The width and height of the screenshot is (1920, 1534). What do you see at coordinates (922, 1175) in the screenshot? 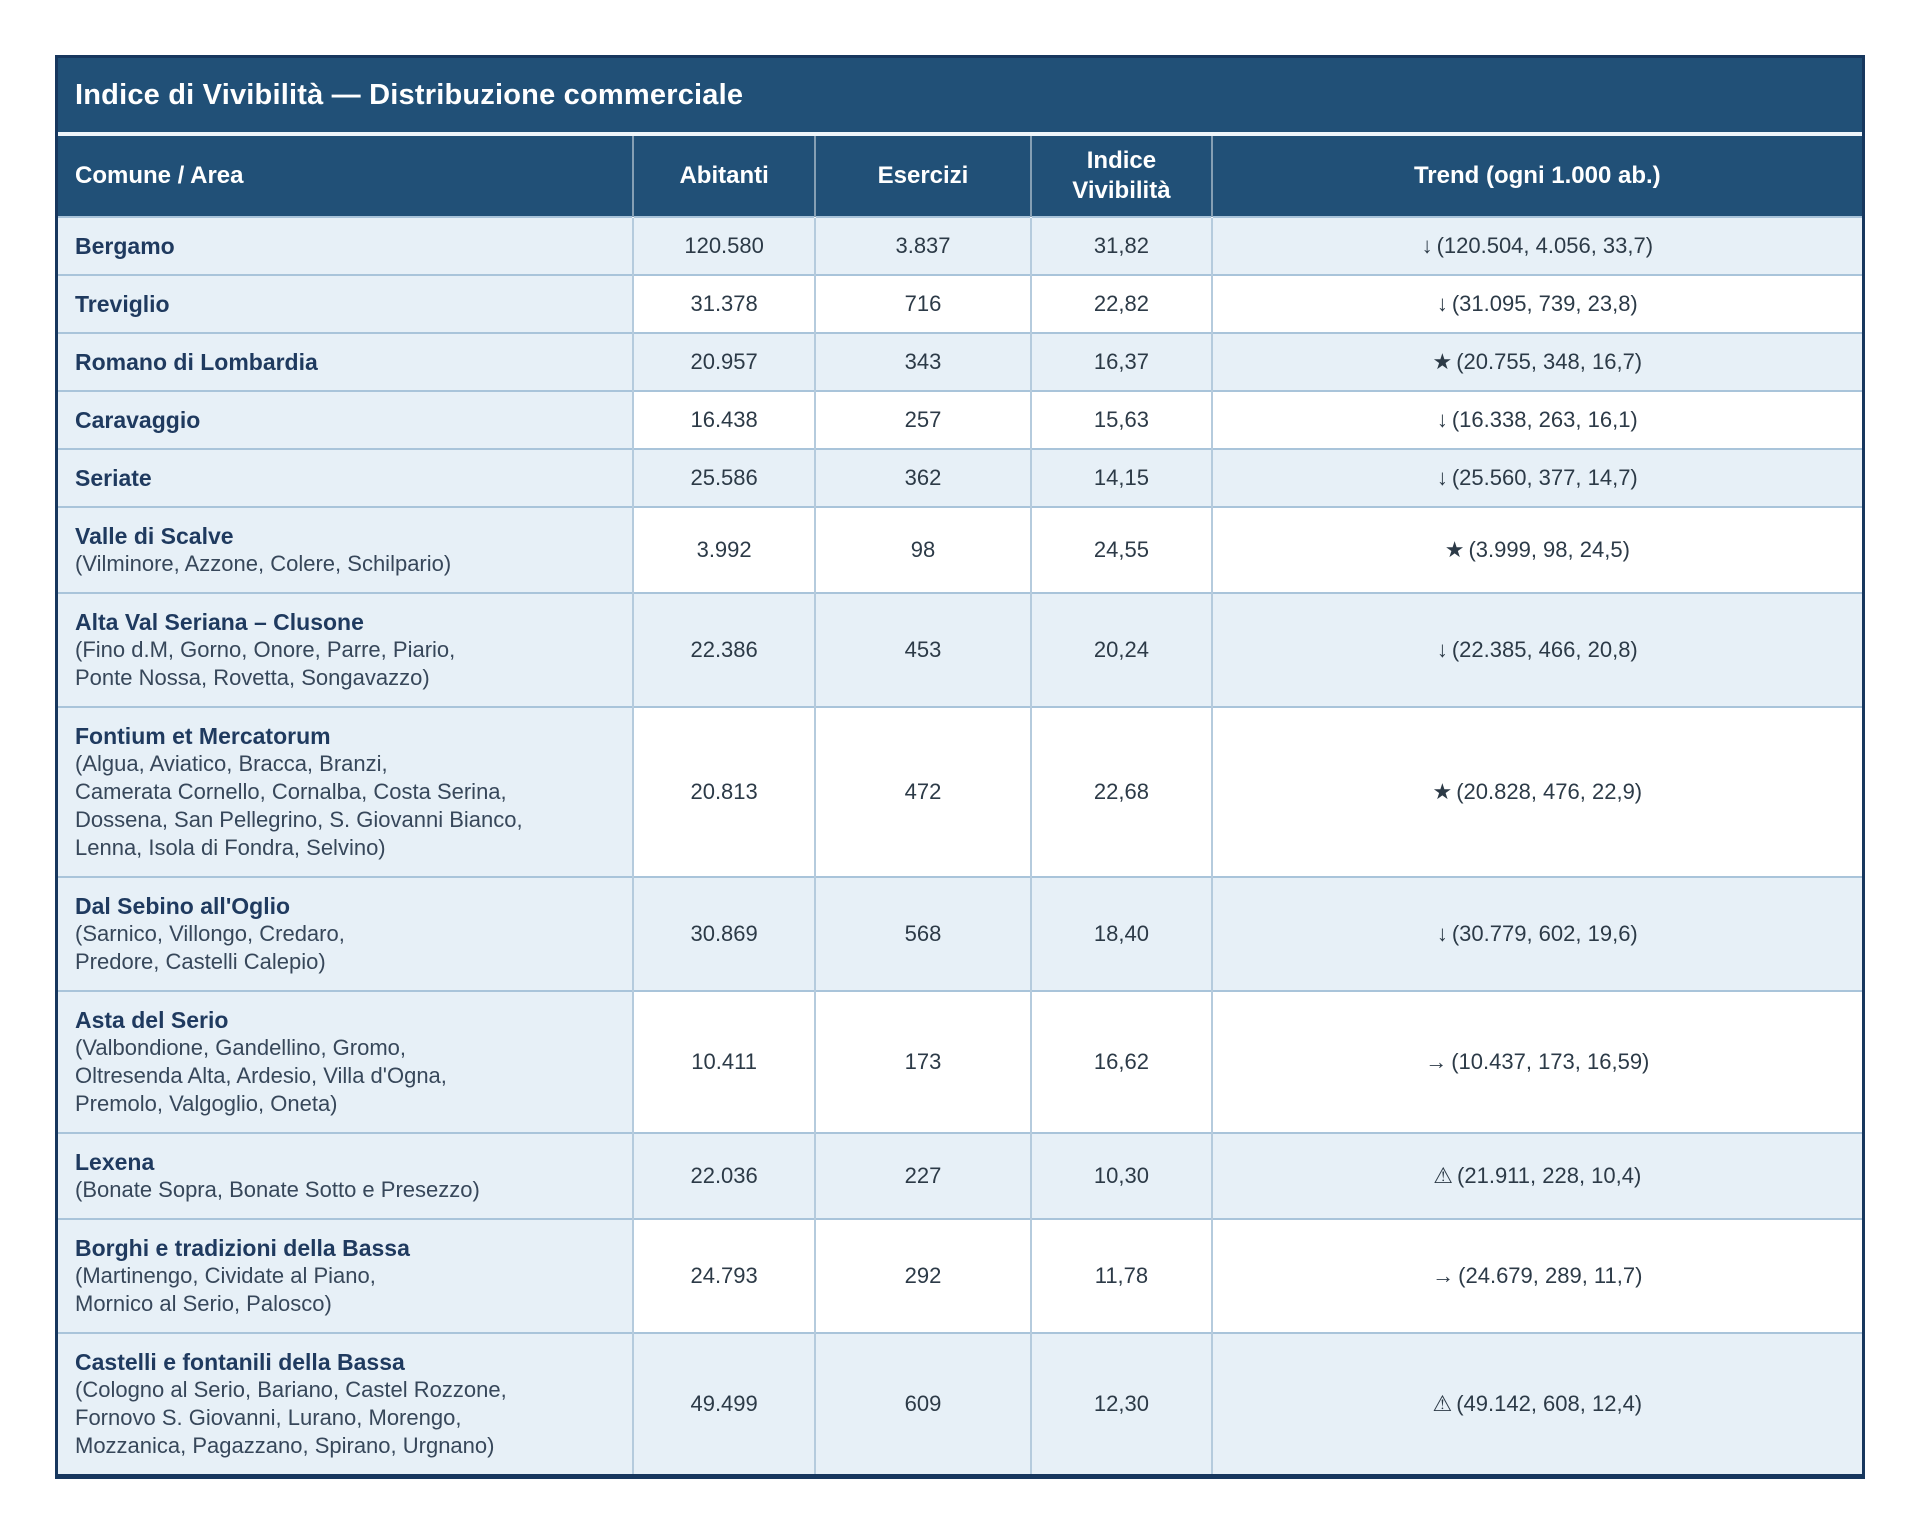
I see `esercizi-cell: 227` at bounding box center [922, 1175].